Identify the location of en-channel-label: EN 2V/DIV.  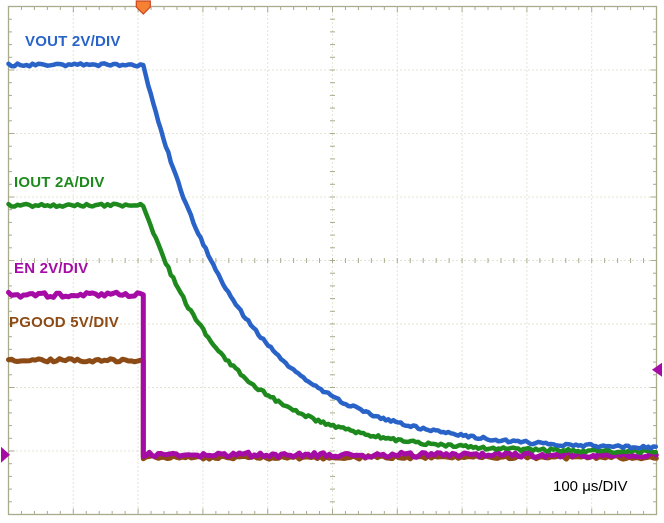
(51, 268).